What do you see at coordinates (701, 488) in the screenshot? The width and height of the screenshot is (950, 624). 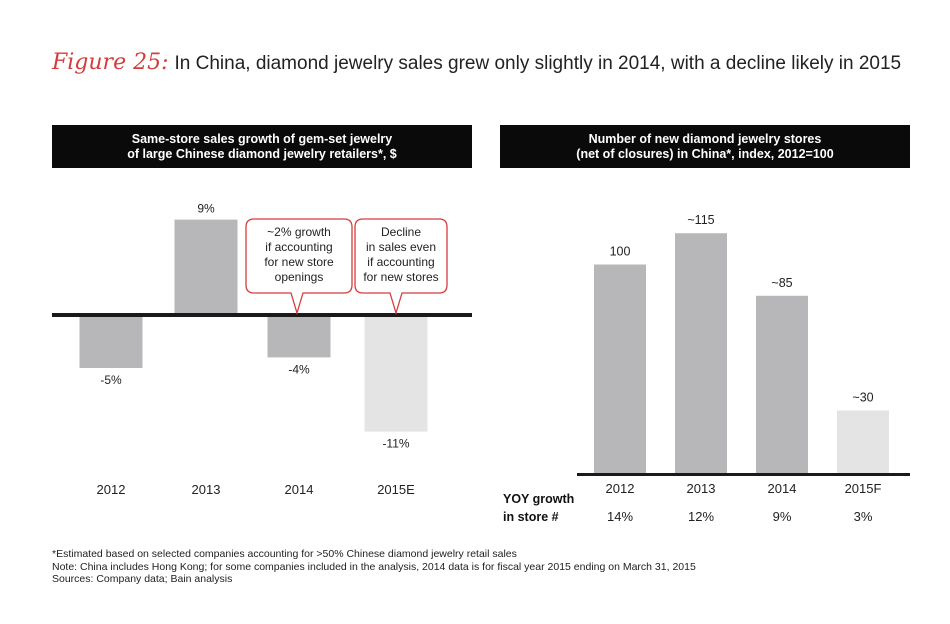 I see `right-category-label-2013: 2013` at bounding box center [701, 488].